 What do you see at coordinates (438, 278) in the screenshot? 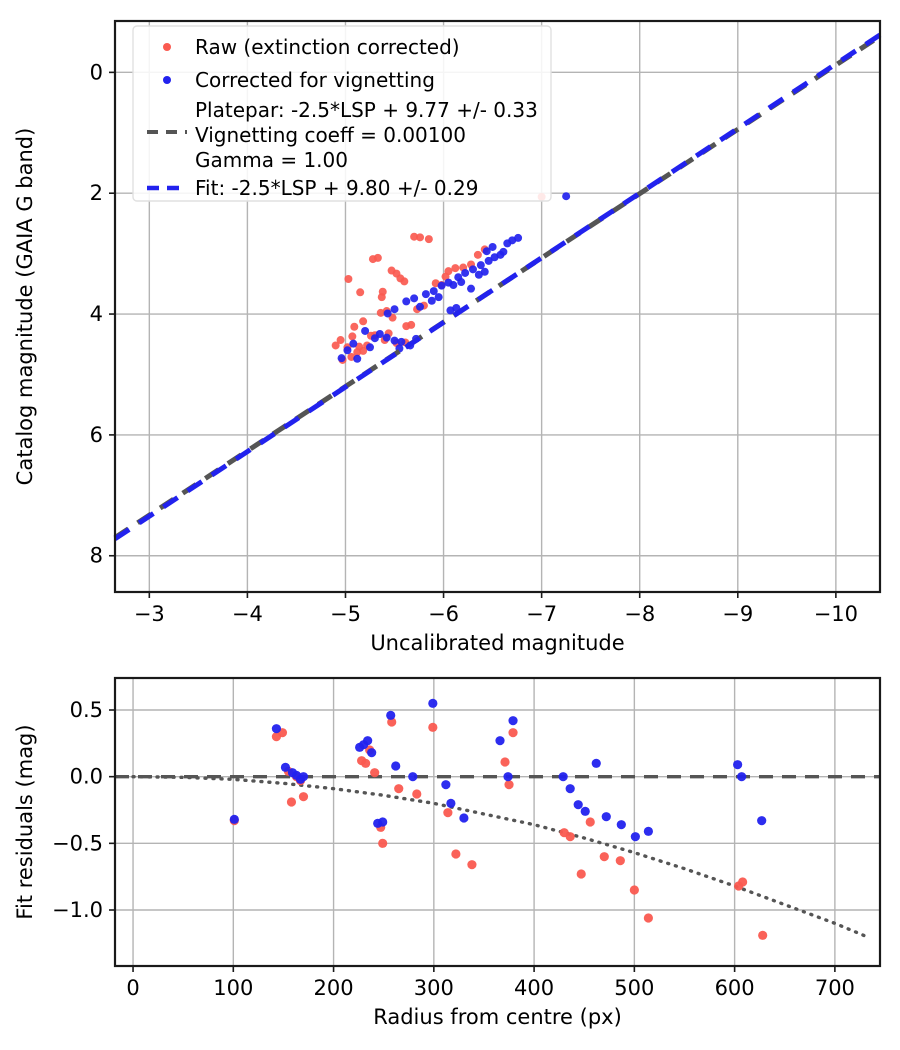
I see `upper-series-raw` at bounding box center [438, 278].